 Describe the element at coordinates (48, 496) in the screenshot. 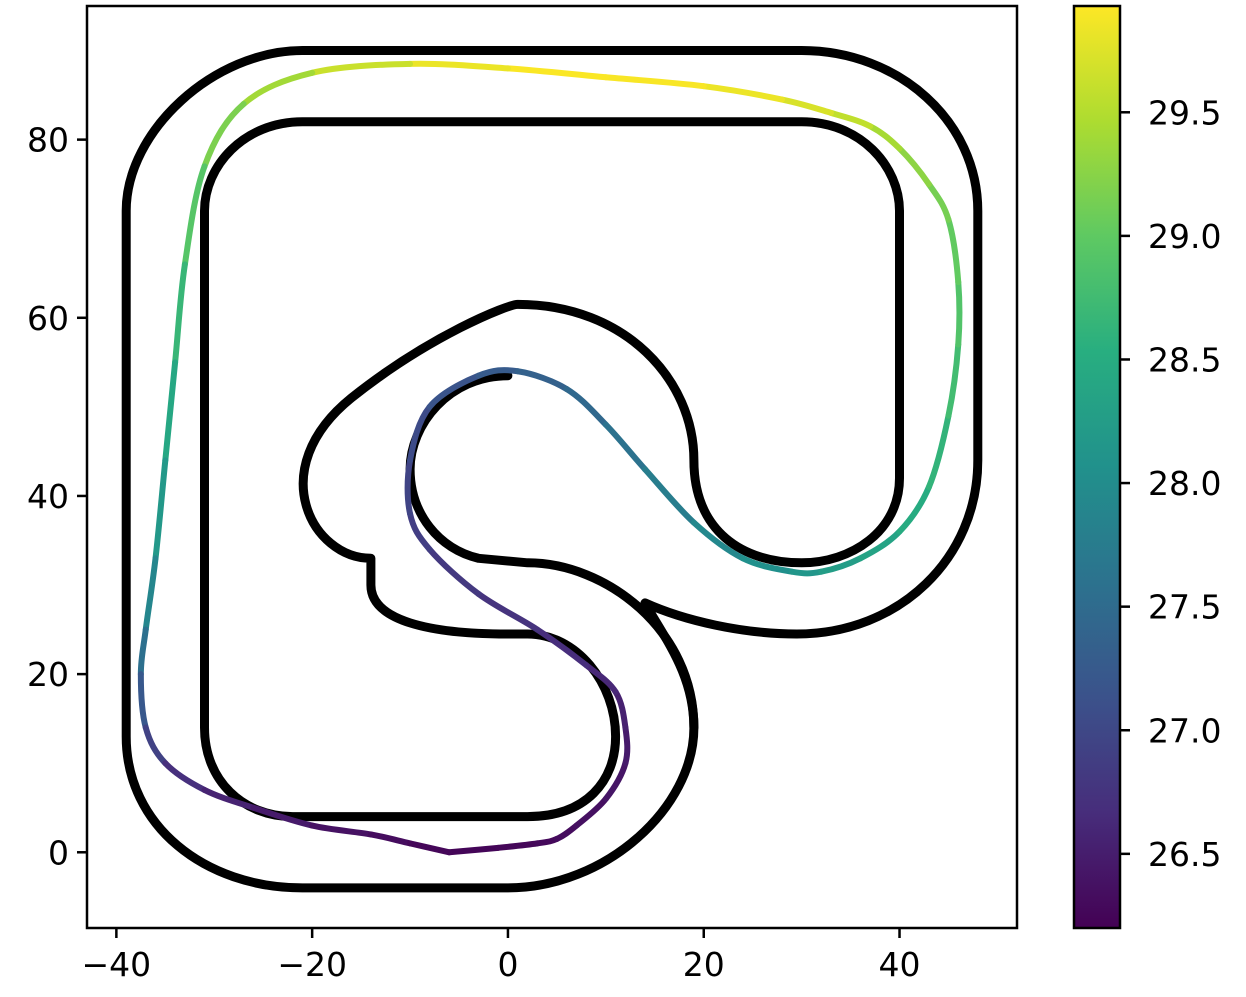

I see `y-tick-label: 40` at that location.